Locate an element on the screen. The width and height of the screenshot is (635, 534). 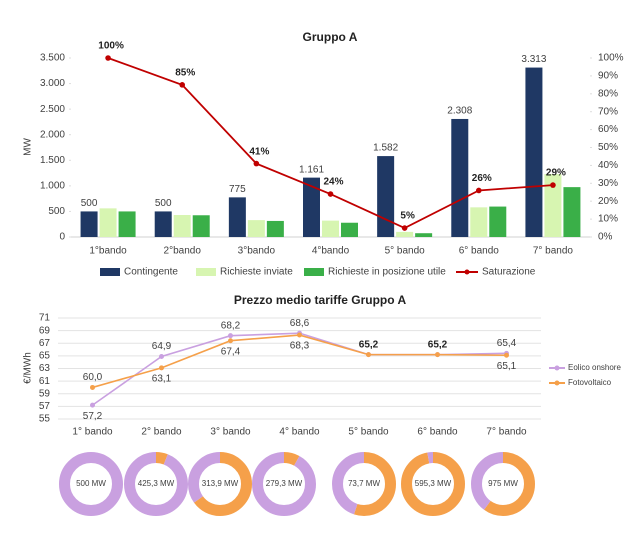
data-label: 68,6 is located at coordinates (300, 323).